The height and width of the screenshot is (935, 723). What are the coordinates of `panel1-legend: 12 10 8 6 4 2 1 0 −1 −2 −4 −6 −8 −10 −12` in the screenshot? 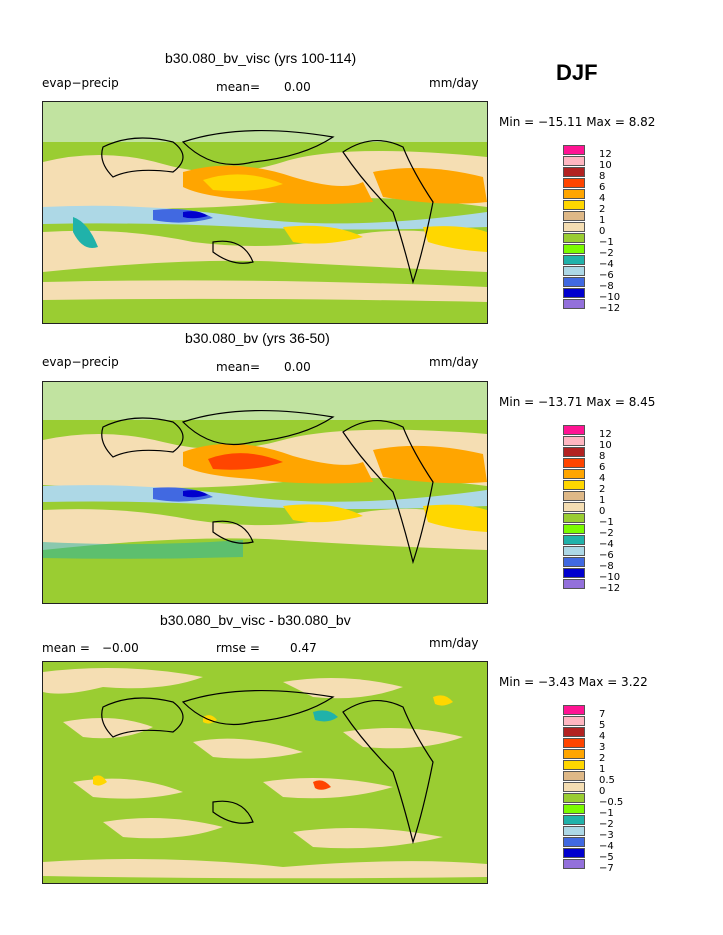 It's located at (591, 231).